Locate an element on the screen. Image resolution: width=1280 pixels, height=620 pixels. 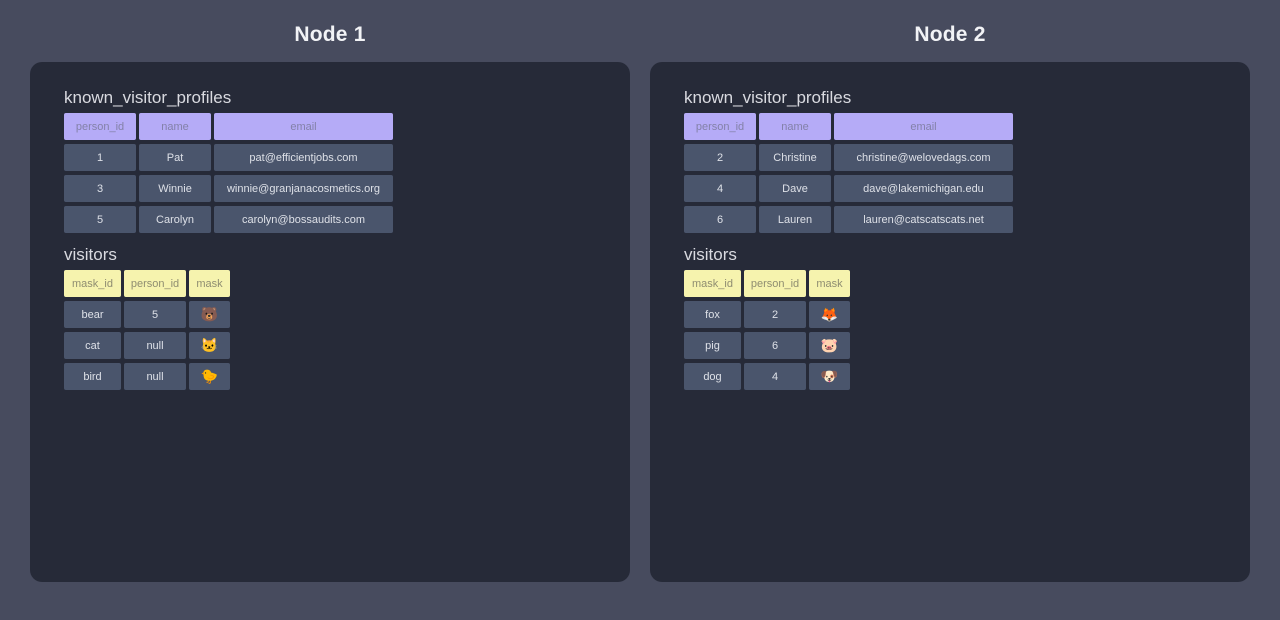
data-cell: pat@efficientjobs.com is located at coordinates (303, 157).